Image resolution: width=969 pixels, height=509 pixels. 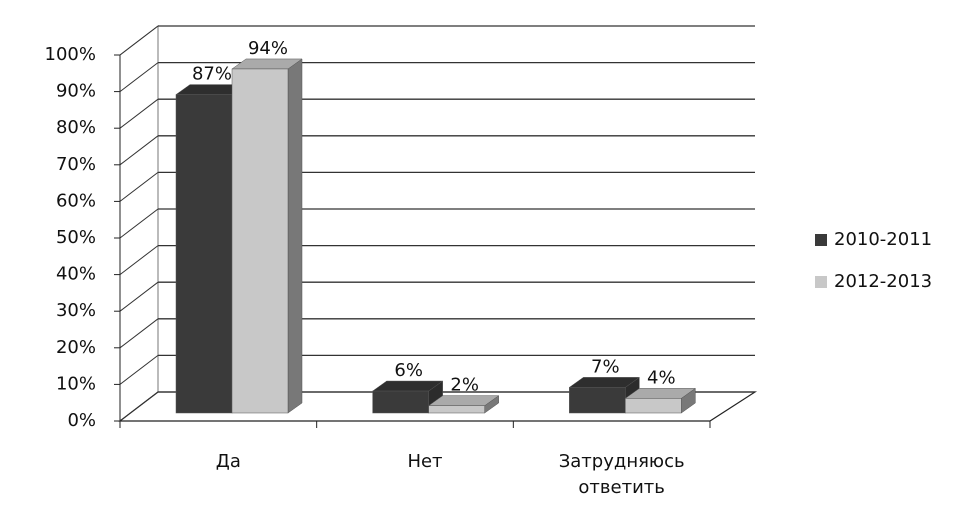 I want to click on y-tick-label: 30%, so click(x=76, y=310).